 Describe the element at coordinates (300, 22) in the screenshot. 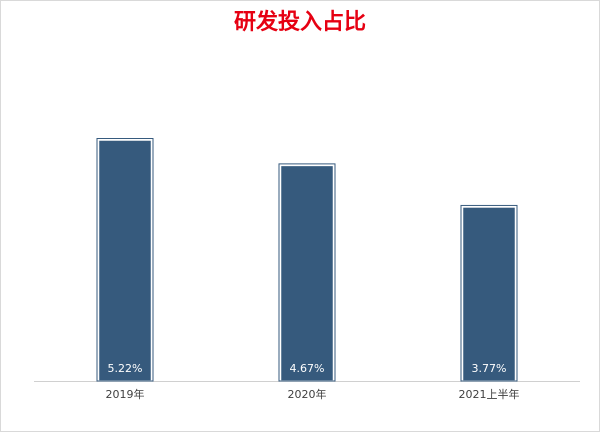

I see `chart-title: 研发投入占比` at that location.